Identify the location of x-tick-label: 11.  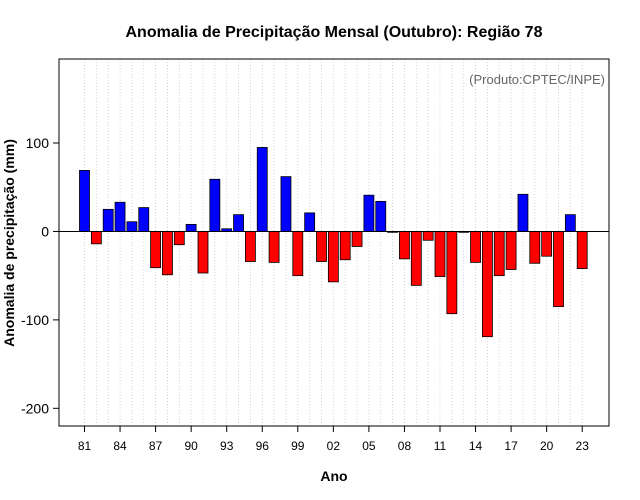
(440, 446).